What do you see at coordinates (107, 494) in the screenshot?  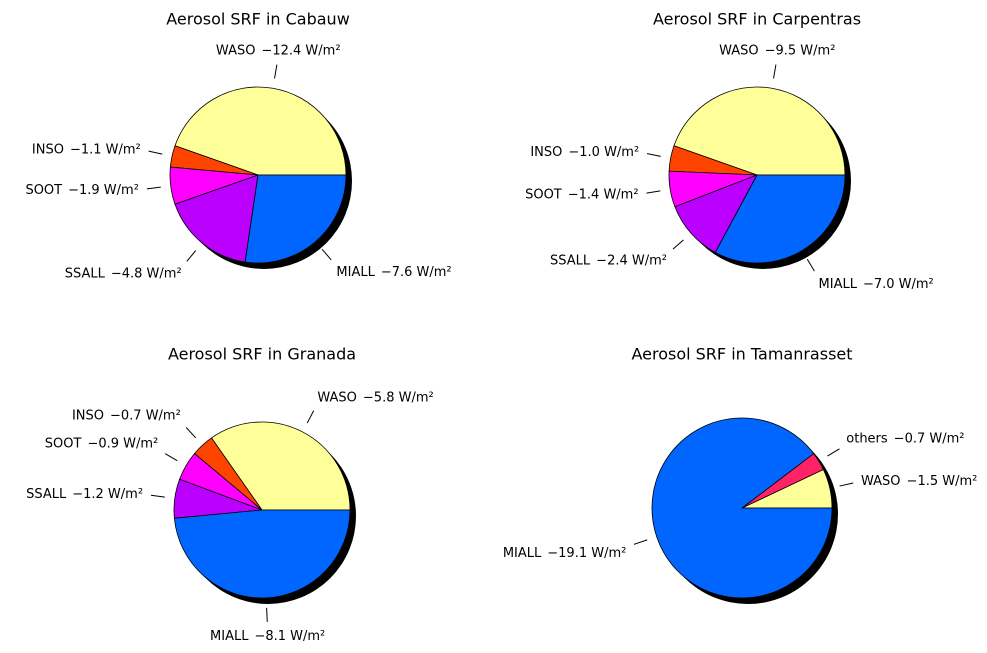 I see `slice-value-label: −1.2 W/m²` at bounding box center [107, 494].